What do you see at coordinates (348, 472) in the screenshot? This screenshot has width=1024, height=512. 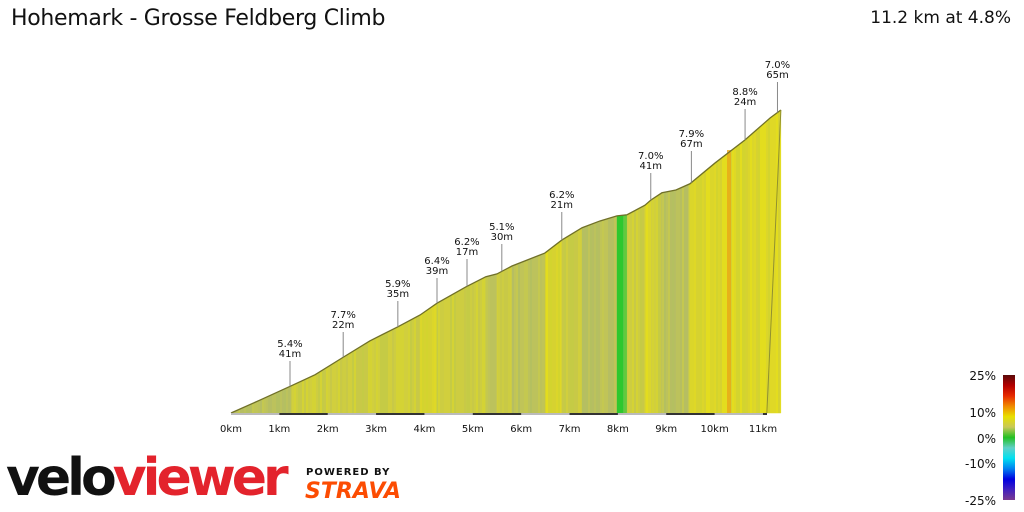 I see `powered-by-label: POWERED BY` at bounding box center [348, 472].